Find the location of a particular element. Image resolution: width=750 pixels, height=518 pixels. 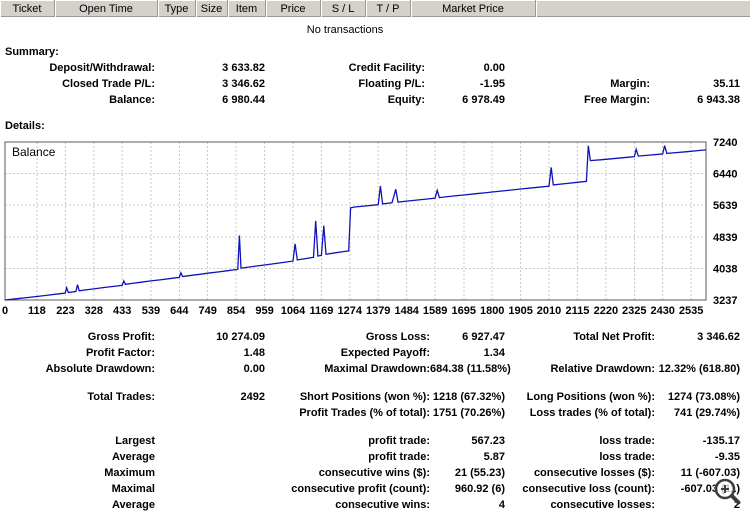

svg-text: 2220 is located at coordinates (606, 311).